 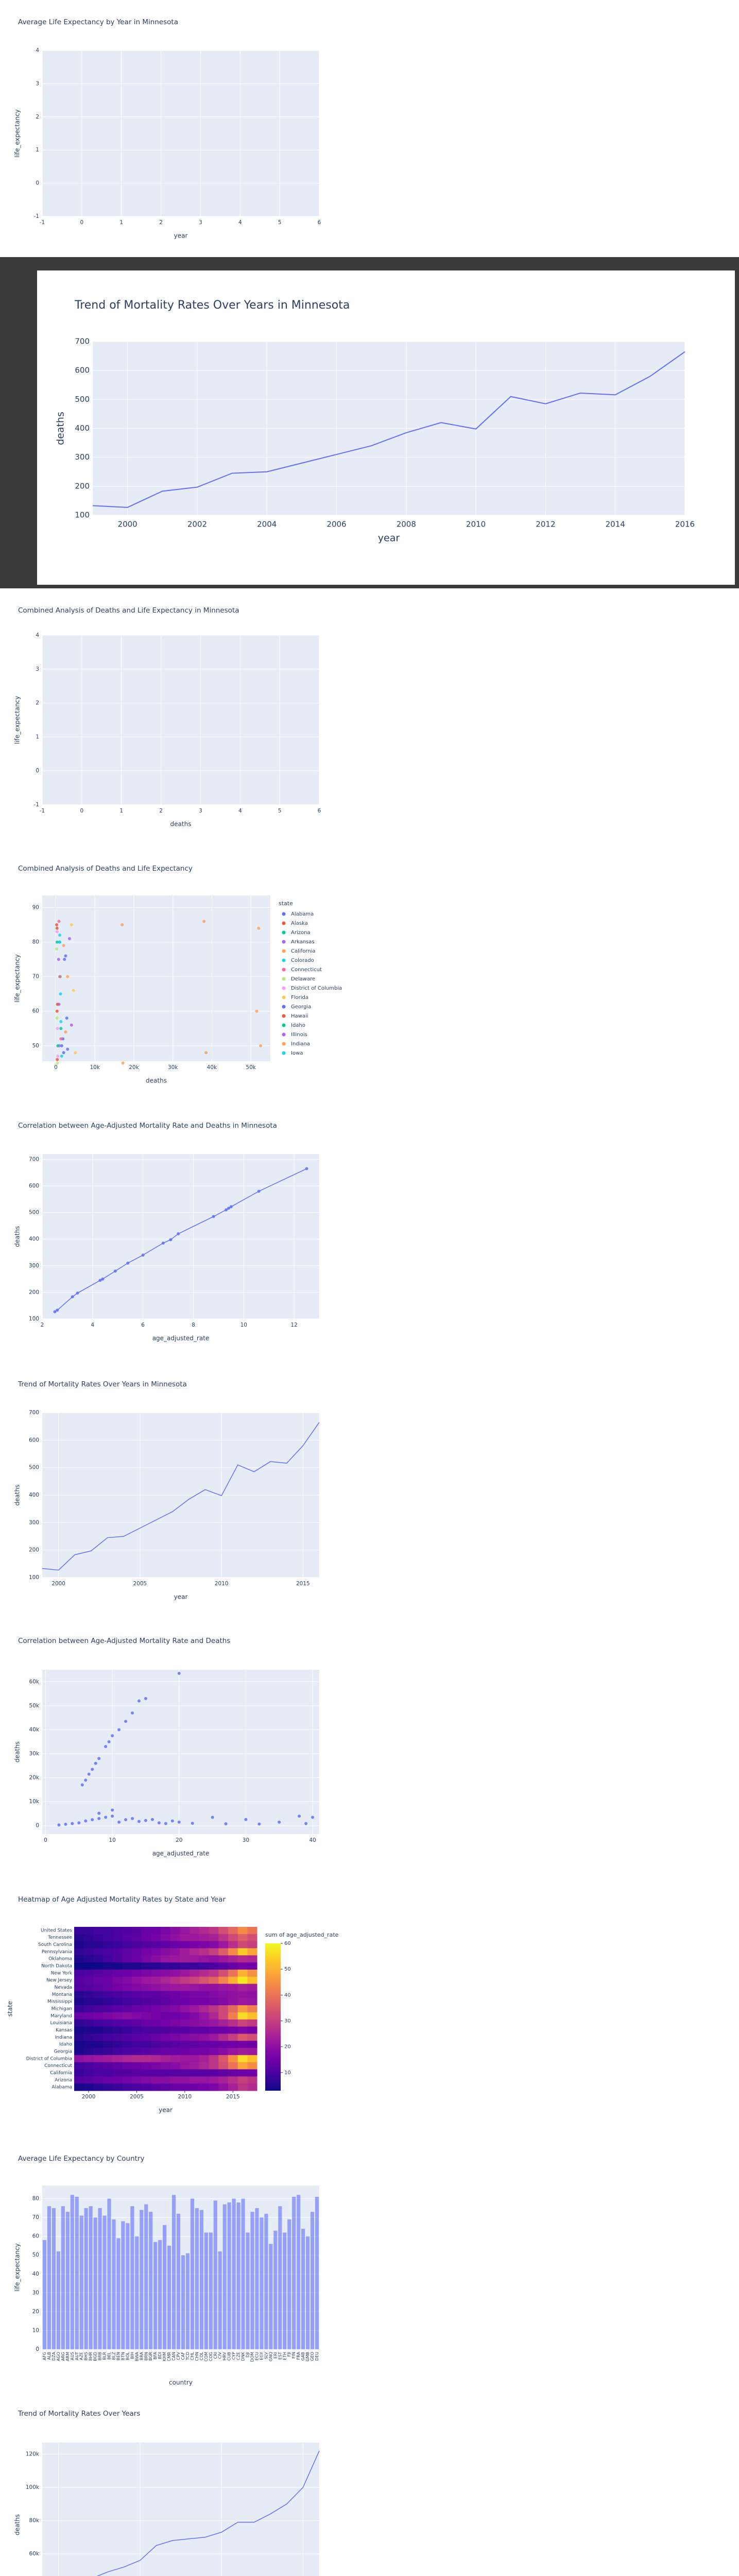 I want to click on y-axis-title: life_expectancy, so click(x=17, y=133).